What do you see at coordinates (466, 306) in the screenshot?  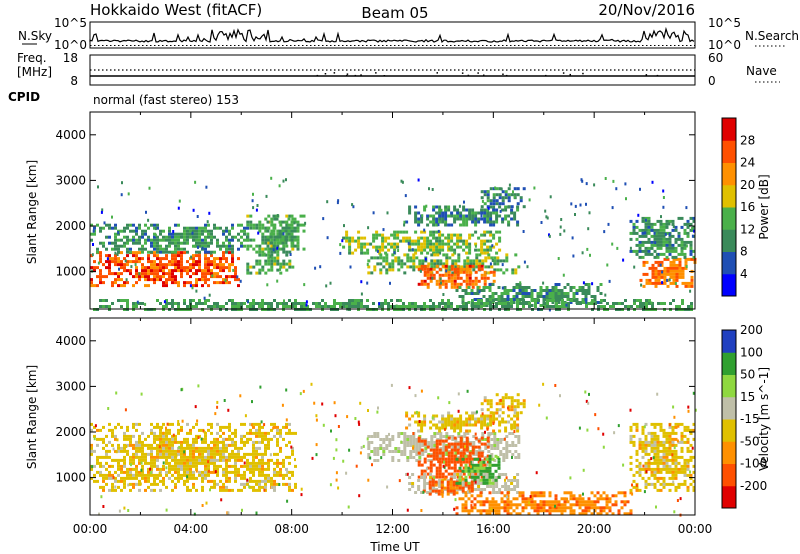 I see `power-cell-2060` at bounding box center [466, 306].